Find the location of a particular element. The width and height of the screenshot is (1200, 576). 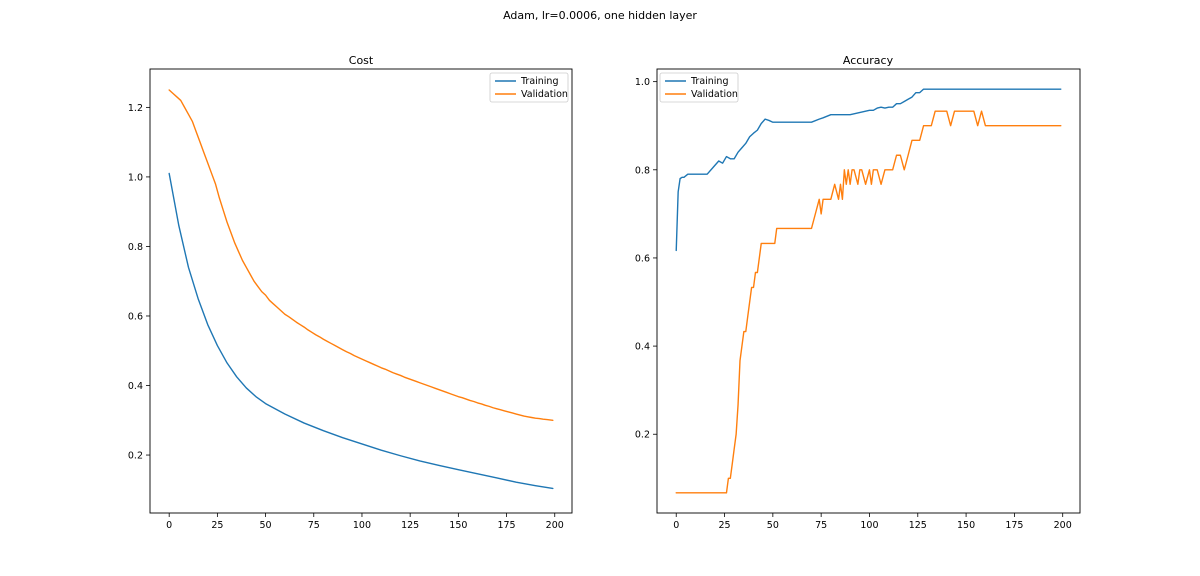

accuracy-ytick-label: 0.6 is located at coordinates (642, 258).